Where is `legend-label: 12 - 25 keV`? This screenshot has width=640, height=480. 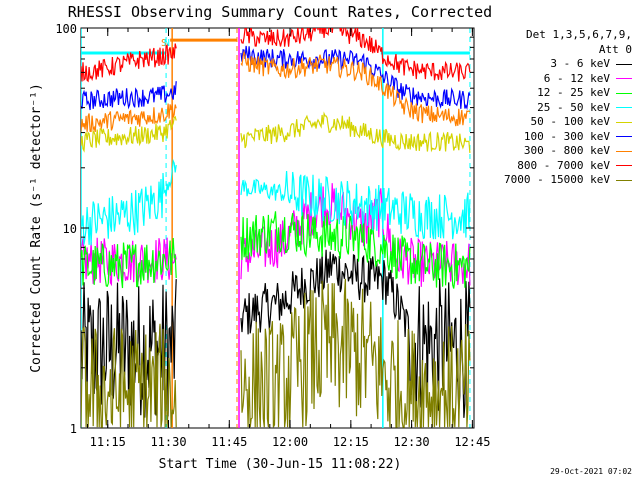 legend-label: 12 - 25 keV is located at coordinates (573, 92).